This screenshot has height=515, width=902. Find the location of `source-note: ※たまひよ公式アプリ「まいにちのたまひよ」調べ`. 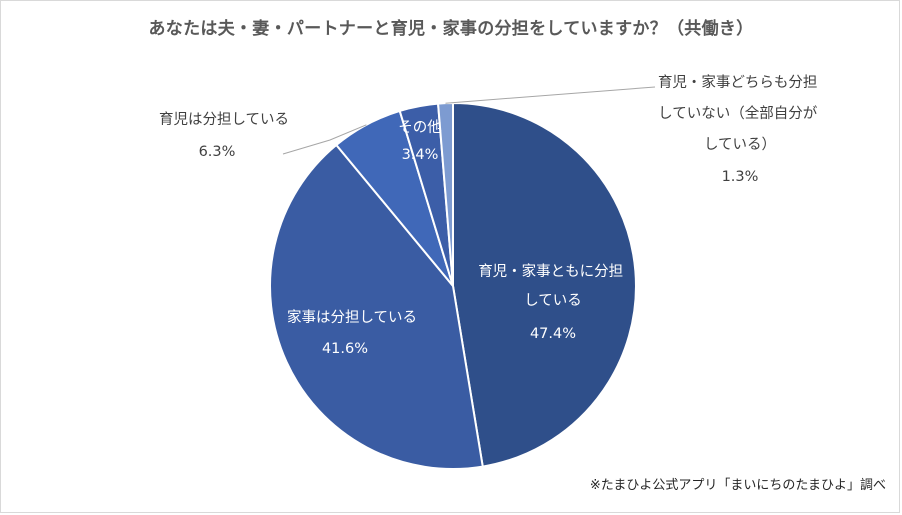

source-note: ※たまひよ公式アプリ「まいにちのたまひよ」調べ is located at coordinates (737, 485).